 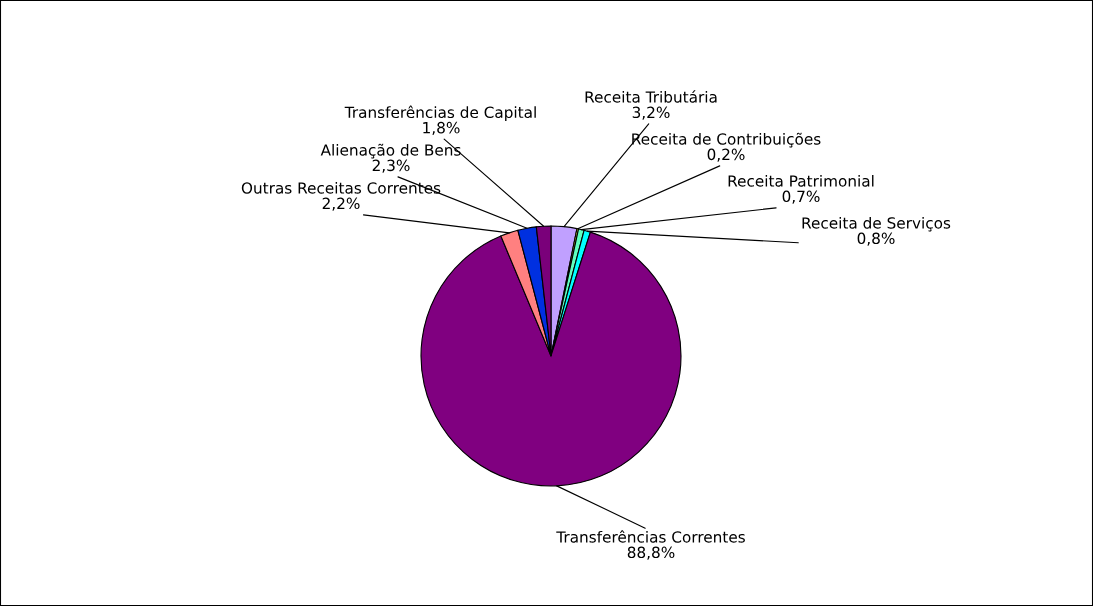 What do you see at coordinates (650, 536) in the screenshot?
I see `slice-label: Transferências Correntes` at bounding box center [650, 536].